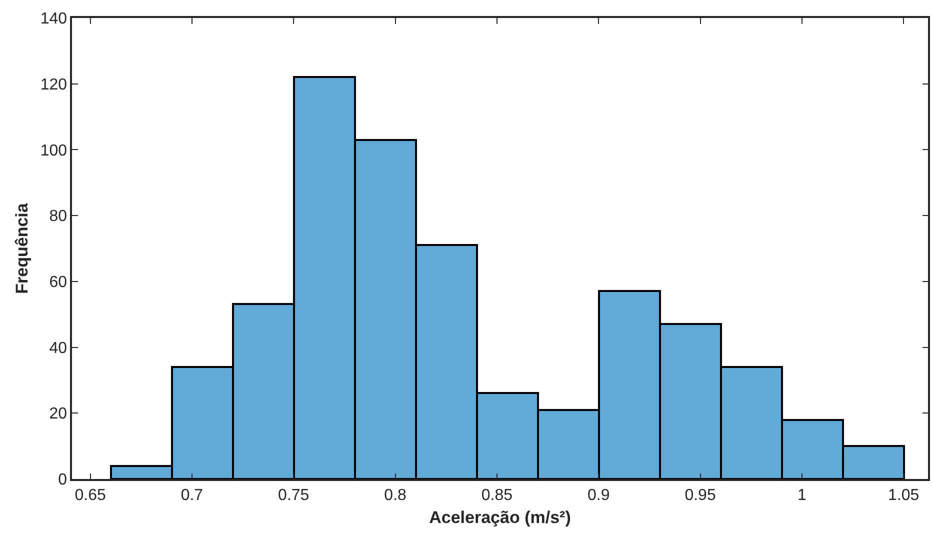 This screenshot has width=933, height=533. I want to click on x-tick-label: 0.65, so click(90, 495).